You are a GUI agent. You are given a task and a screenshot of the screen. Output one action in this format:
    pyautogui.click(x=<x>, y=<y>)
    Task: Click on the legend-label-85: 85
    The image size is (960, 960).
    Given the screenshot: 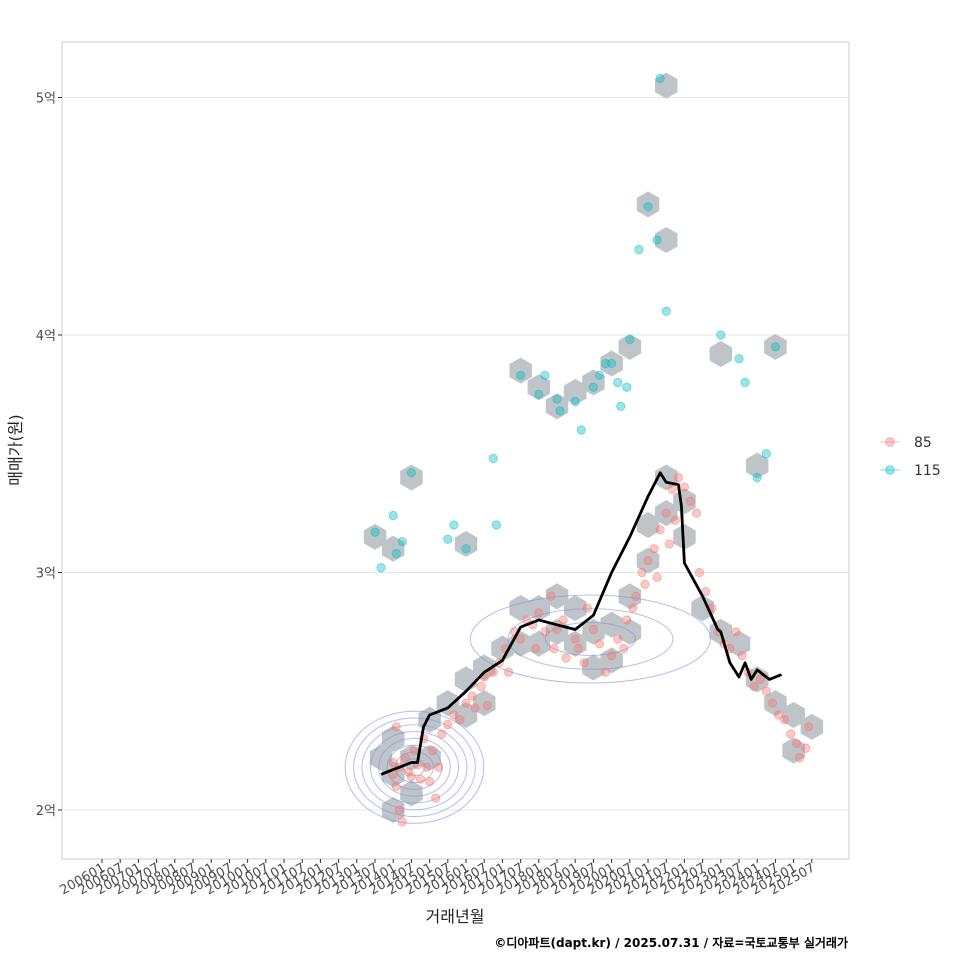 What is the action you would take?
    pyautogui.click(x=923, y=443)
    